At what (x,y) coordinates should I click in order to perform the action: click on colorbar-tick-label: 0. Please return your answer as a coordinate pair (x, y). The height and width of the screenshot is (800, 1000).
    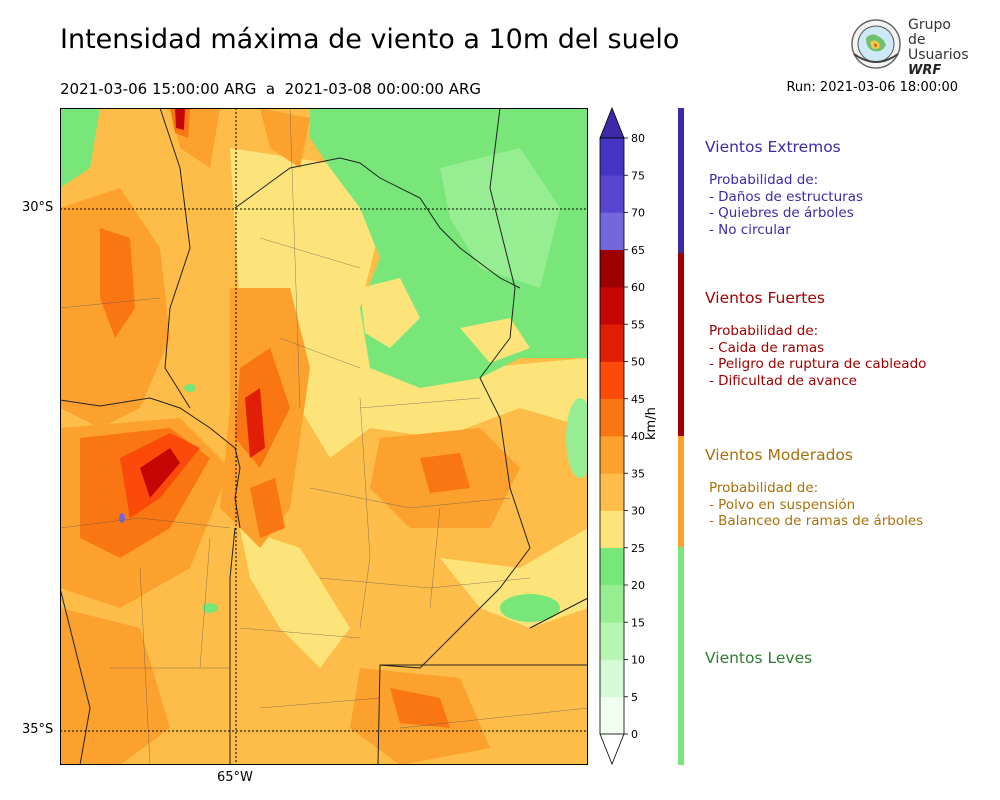
    Looking at the image, I should click on (634, 734).